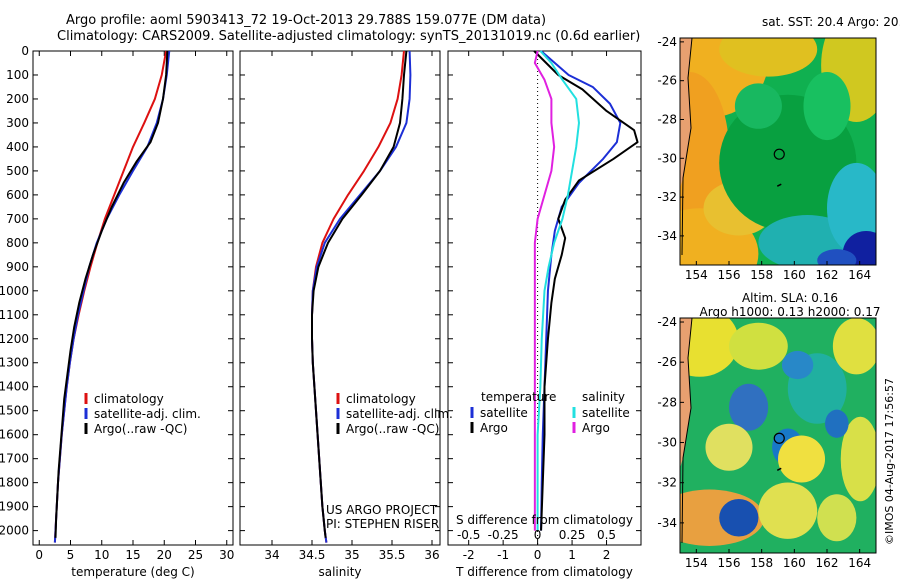  I want to click on map-frame-sla-map, so click(778, 435).